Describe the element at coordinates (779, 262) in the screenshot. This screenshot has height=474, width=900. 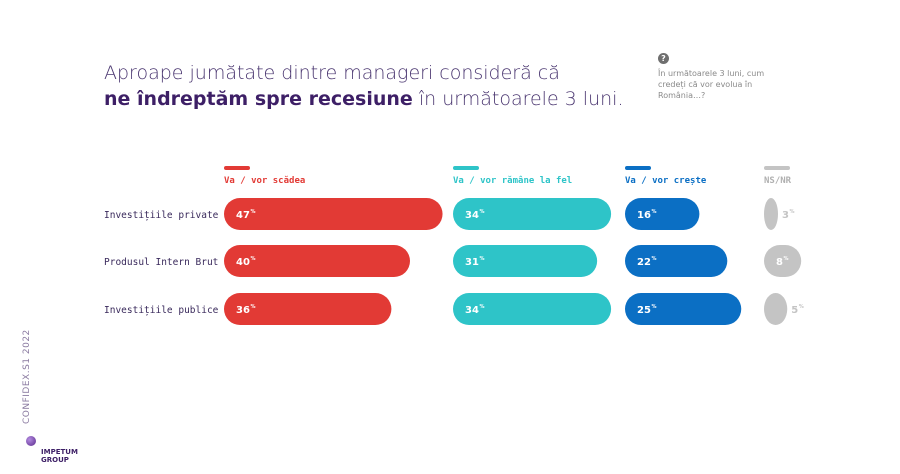
I see `data-label: 8` at that location.